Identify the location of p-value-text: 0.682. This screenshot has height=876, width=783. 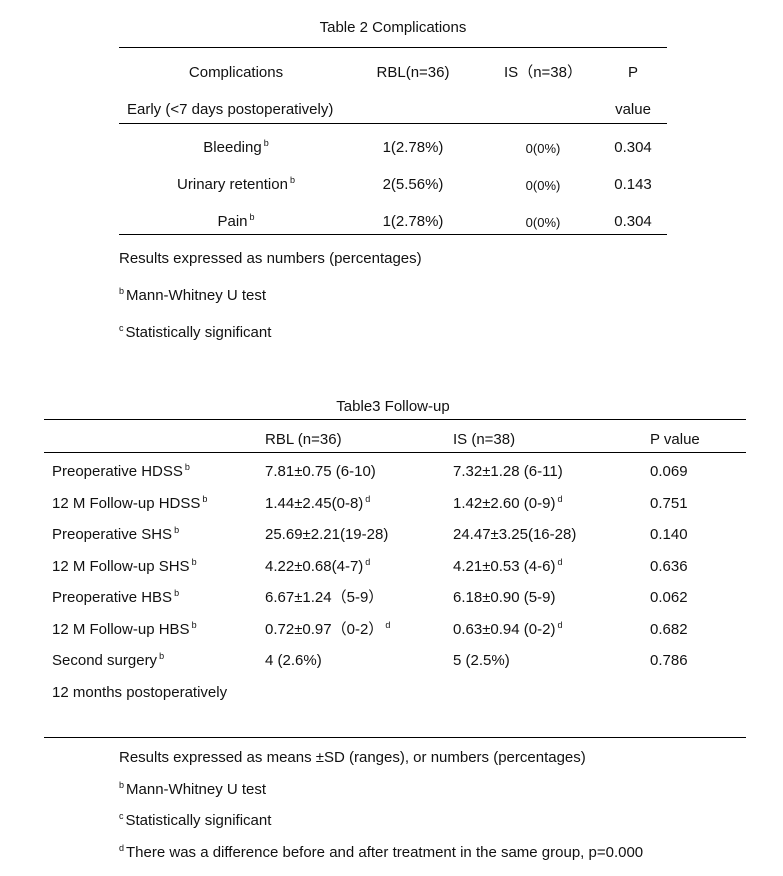
(669, 629).